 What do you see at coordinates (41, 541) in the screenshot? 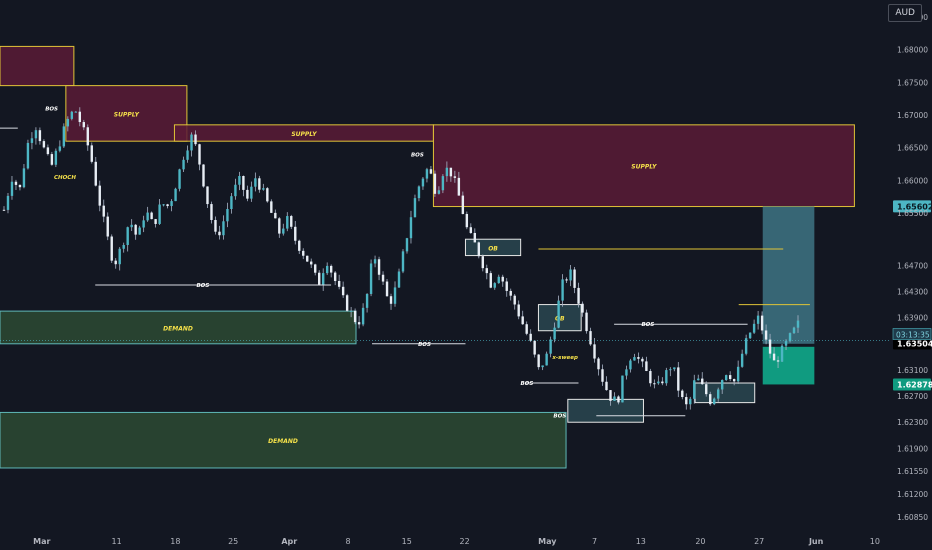
I see `x-tick-label: Mar` at bounding box center [41, 541].